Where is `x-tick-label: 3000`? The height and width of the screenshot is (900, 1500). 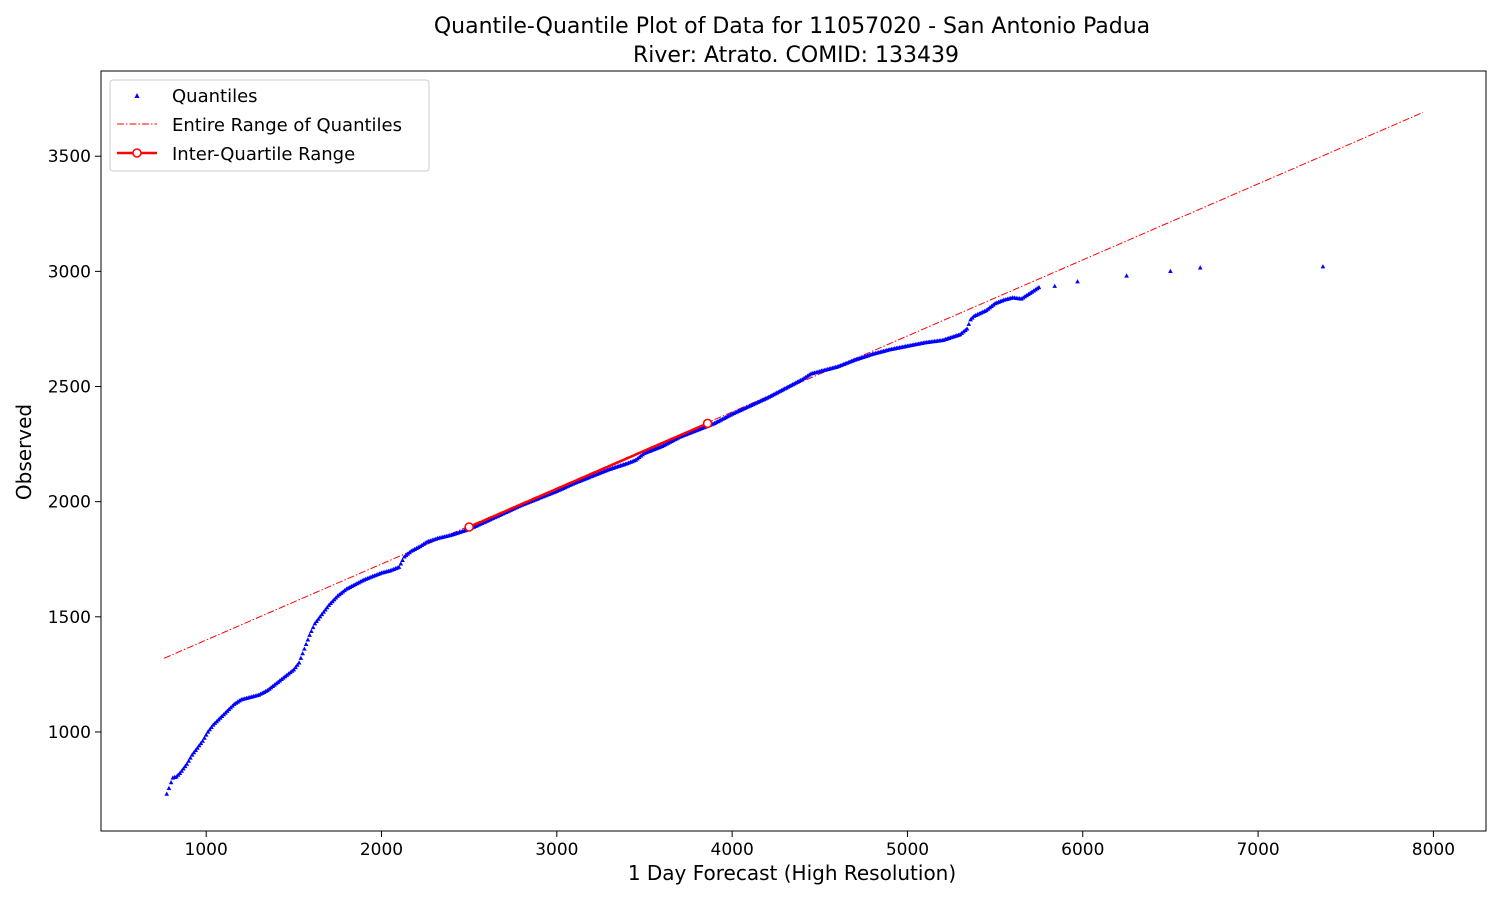 x-tick-label: 3000 is located at coordinates (556, 850).